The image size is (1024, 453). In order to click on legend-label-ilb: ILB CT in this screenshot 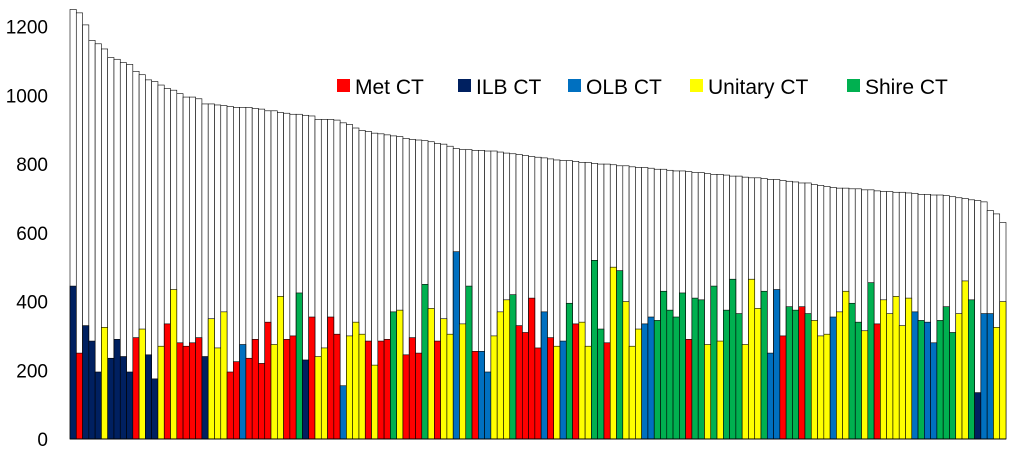, I will do `click(509, 87)`.